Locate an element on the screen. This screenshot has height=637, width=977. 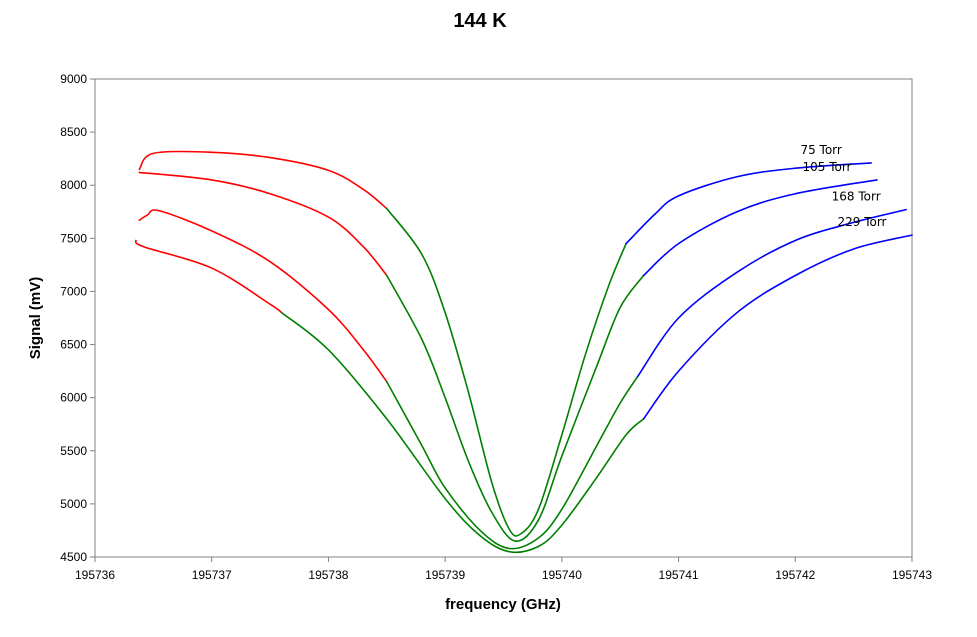
y-tick-label: 6000 is located at coordinates (73, 398).